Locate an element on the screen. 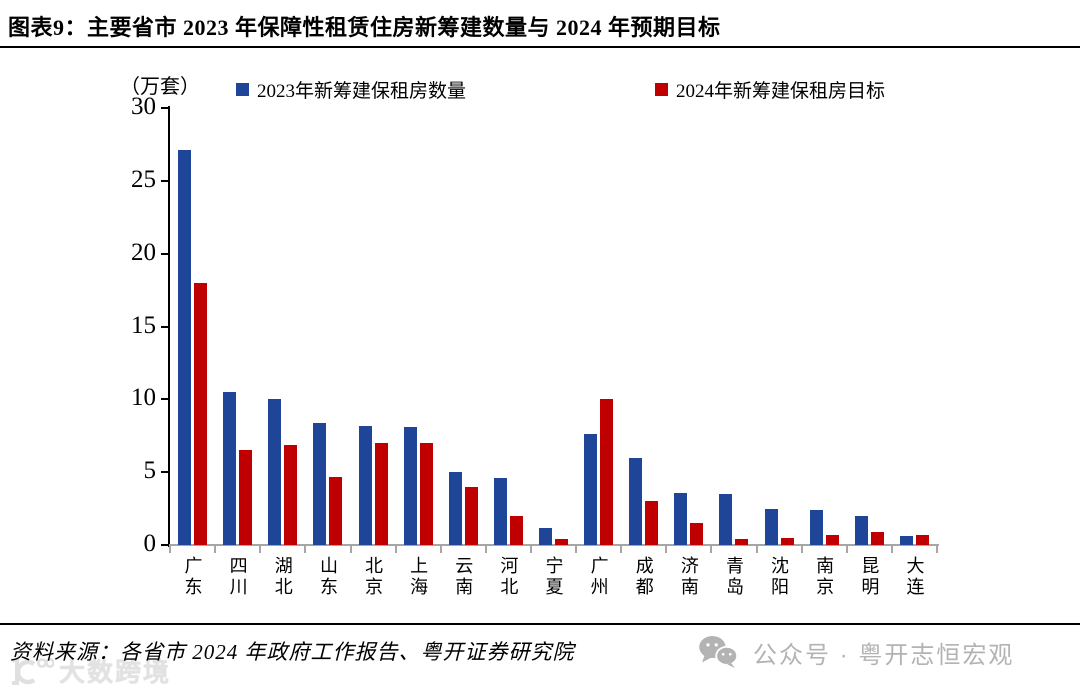  legend-label-2024: 2024年新筹建保租房目标 is located at coordinates (781, 91).